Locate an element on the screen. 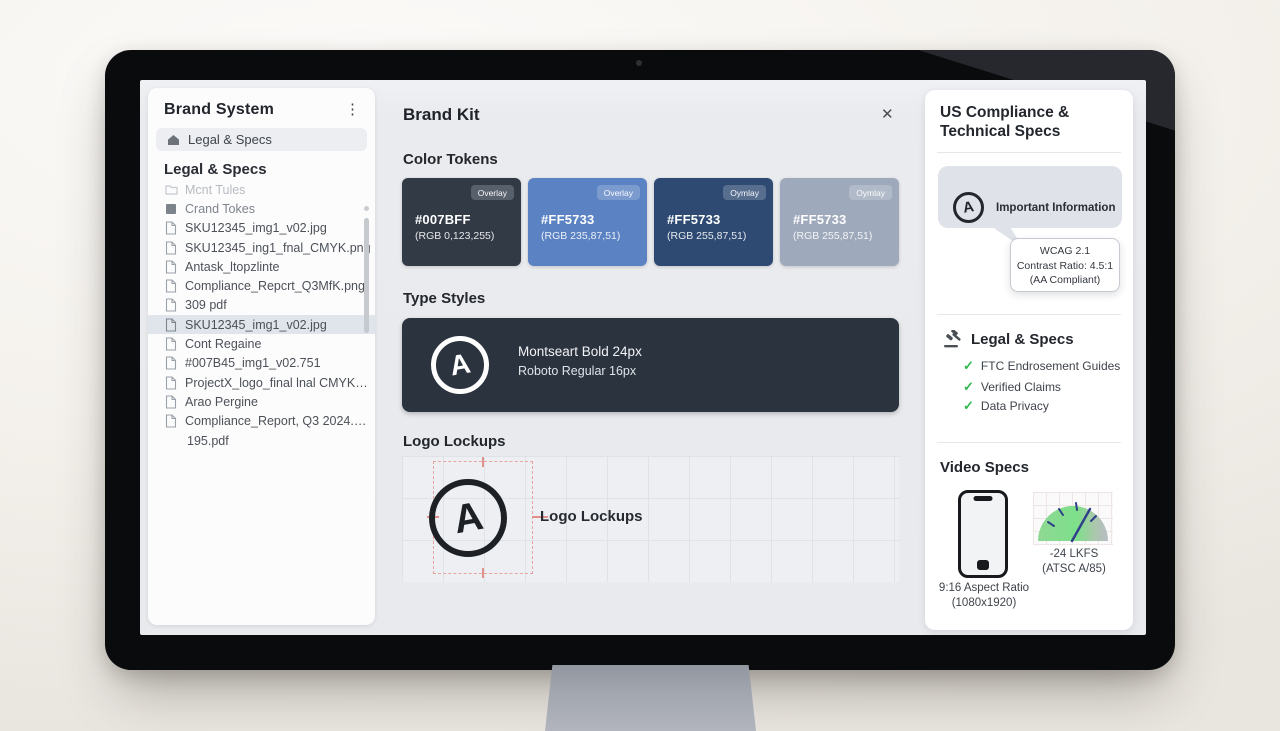  checklist-item: ✓ Verified Claims is located at coordinates (1012, 387).